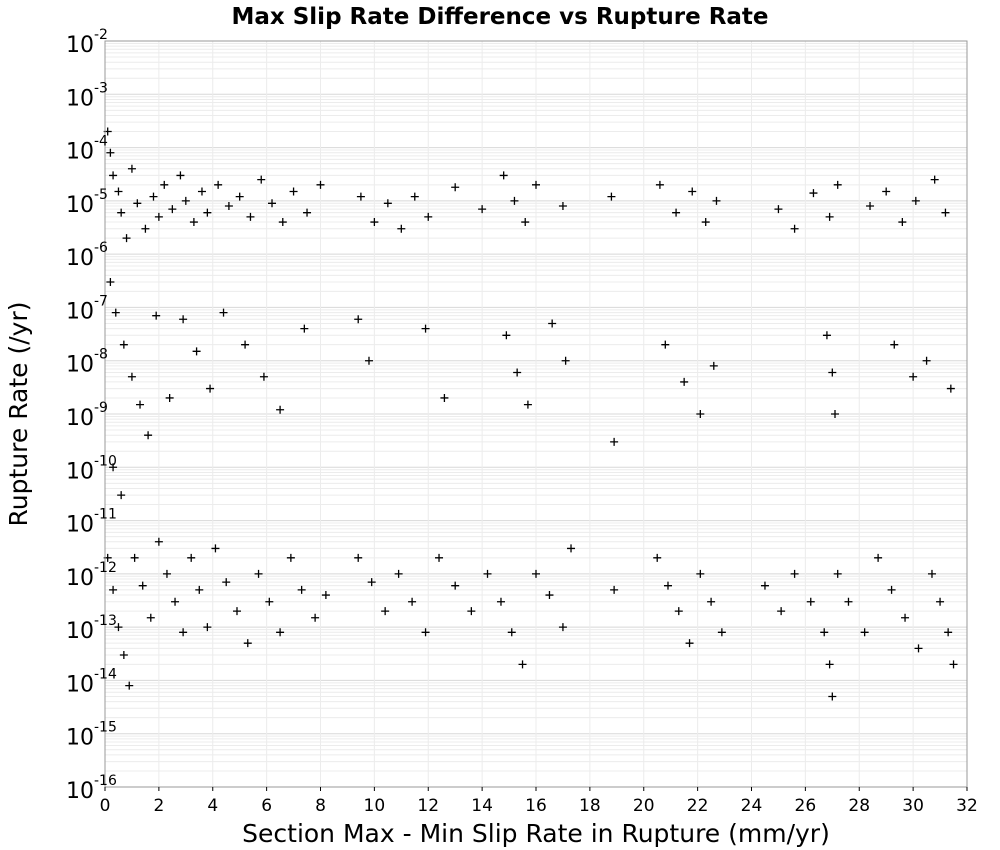 The image size is (1000, 850). I want to click on y-tick-label: 10⁻⁵, so click(87, 202).